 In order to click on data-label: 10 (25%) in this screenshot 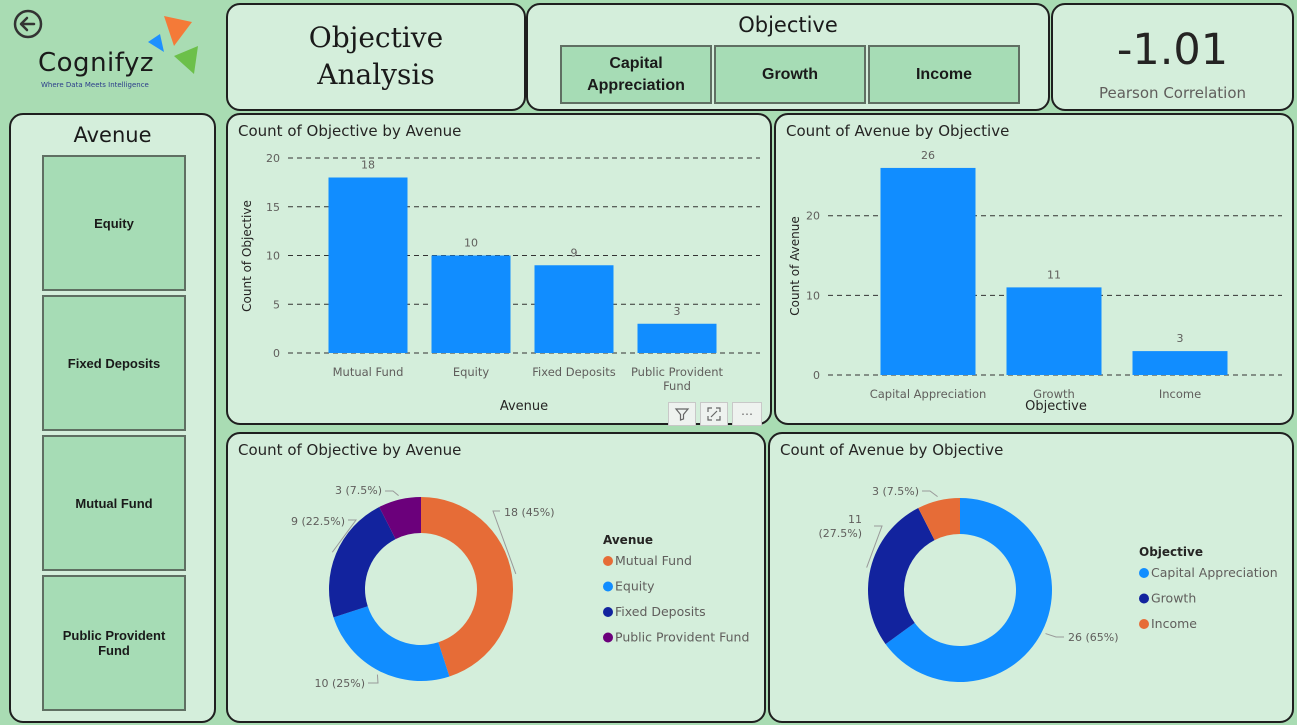, I will do `click(339, 683)`.